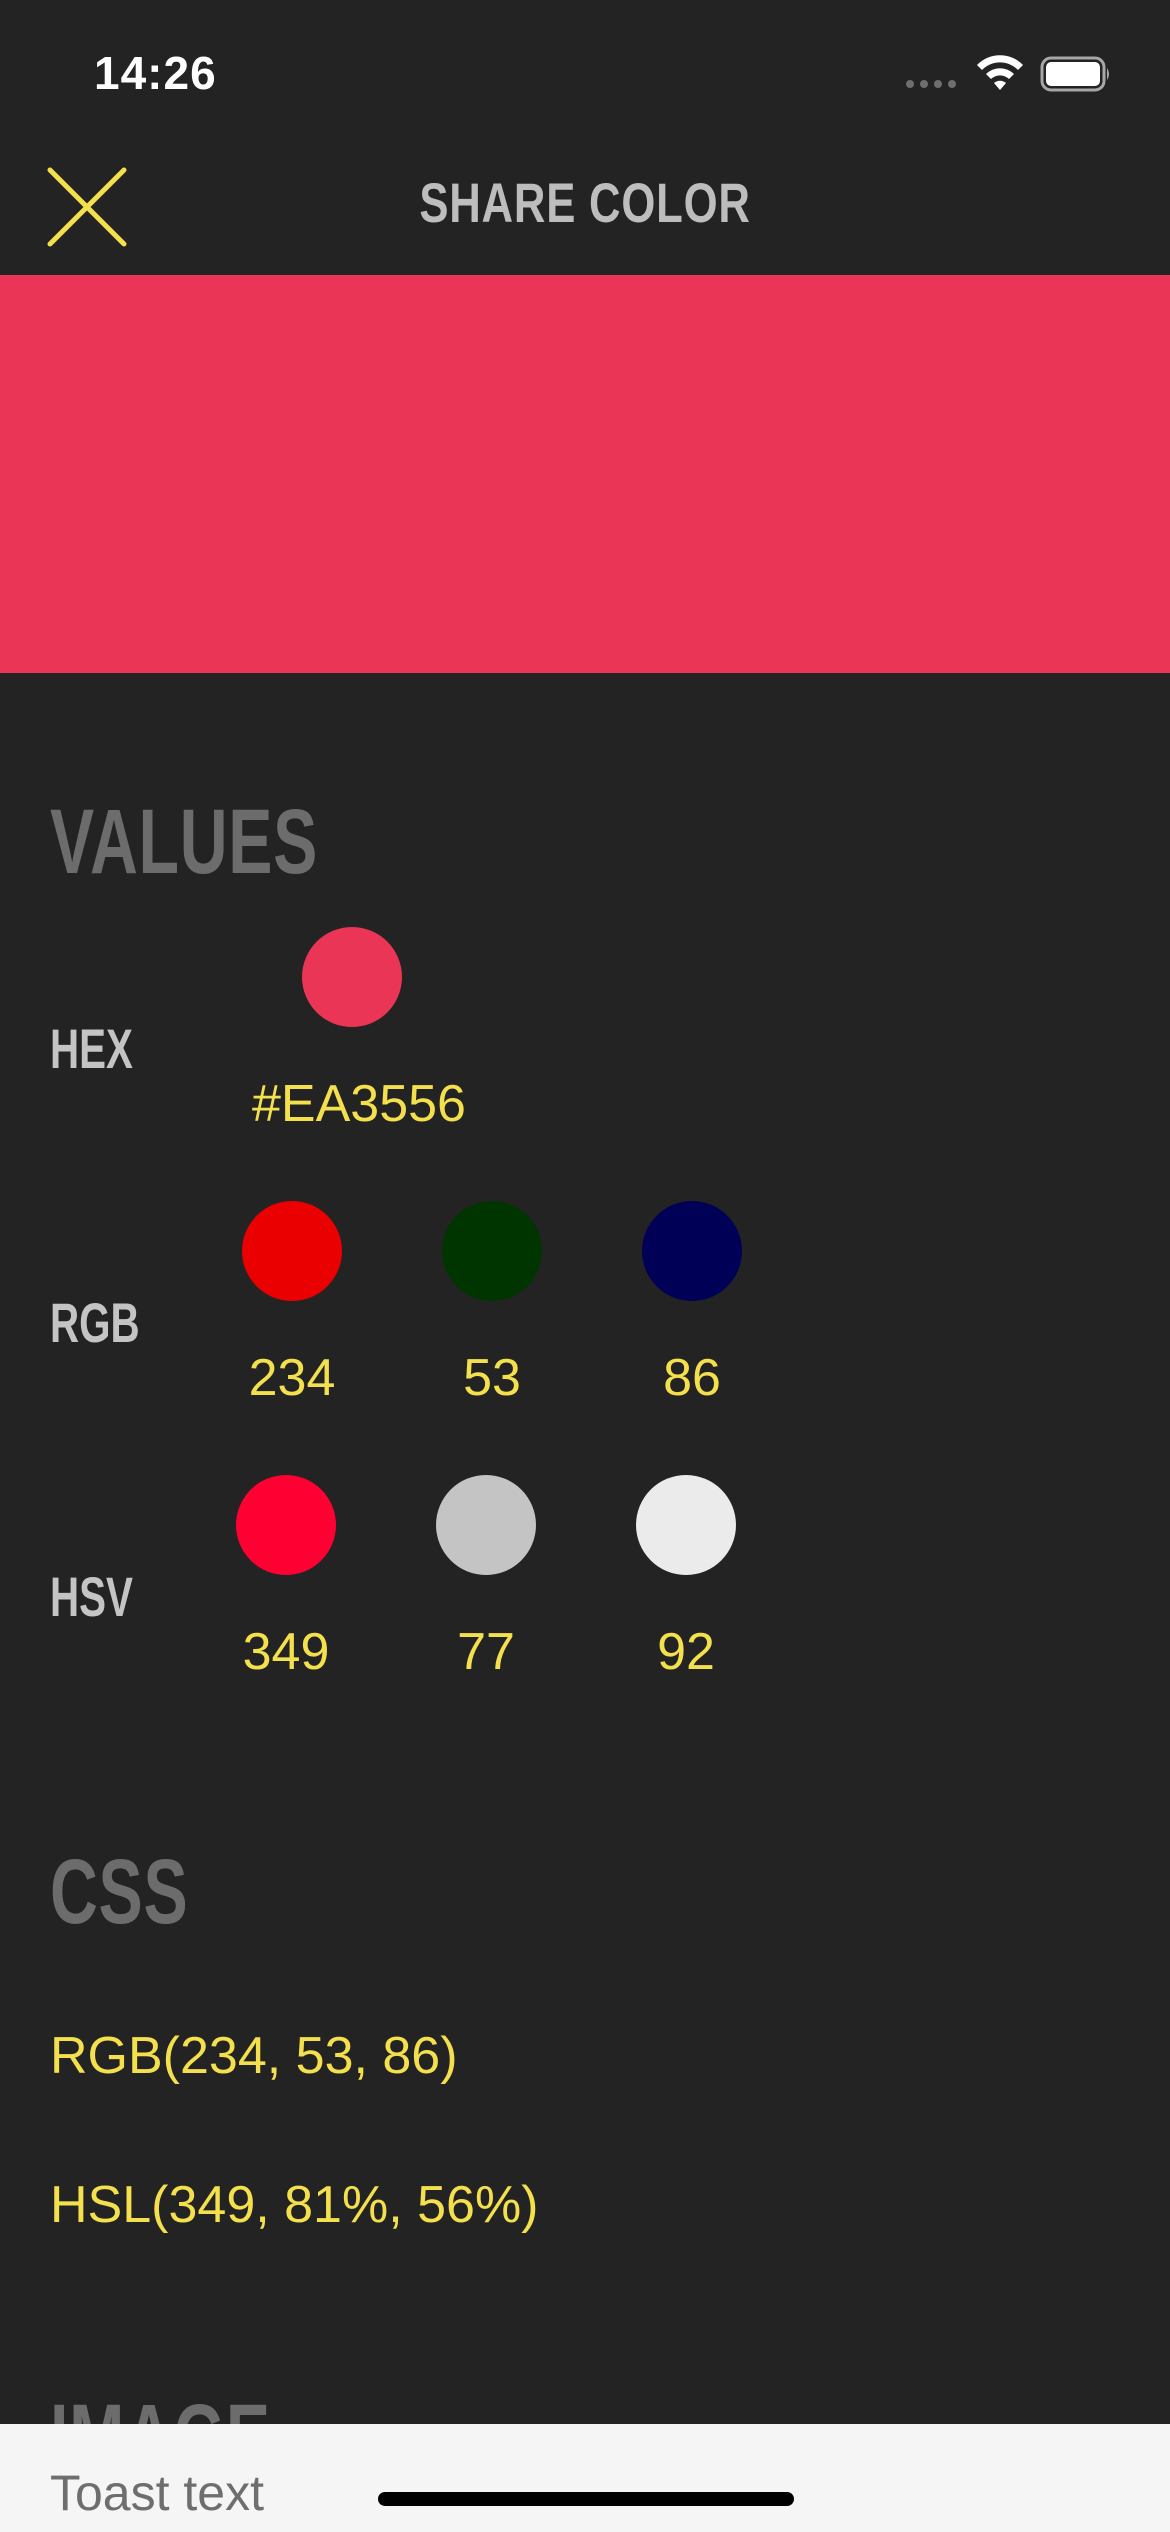 The height and width of the screenshot is (2532, 1170). What do you see at coordinates (119, 1892) in the screenshot?
I see `css-section-title: CSS` at bounding box center [119, 1892].